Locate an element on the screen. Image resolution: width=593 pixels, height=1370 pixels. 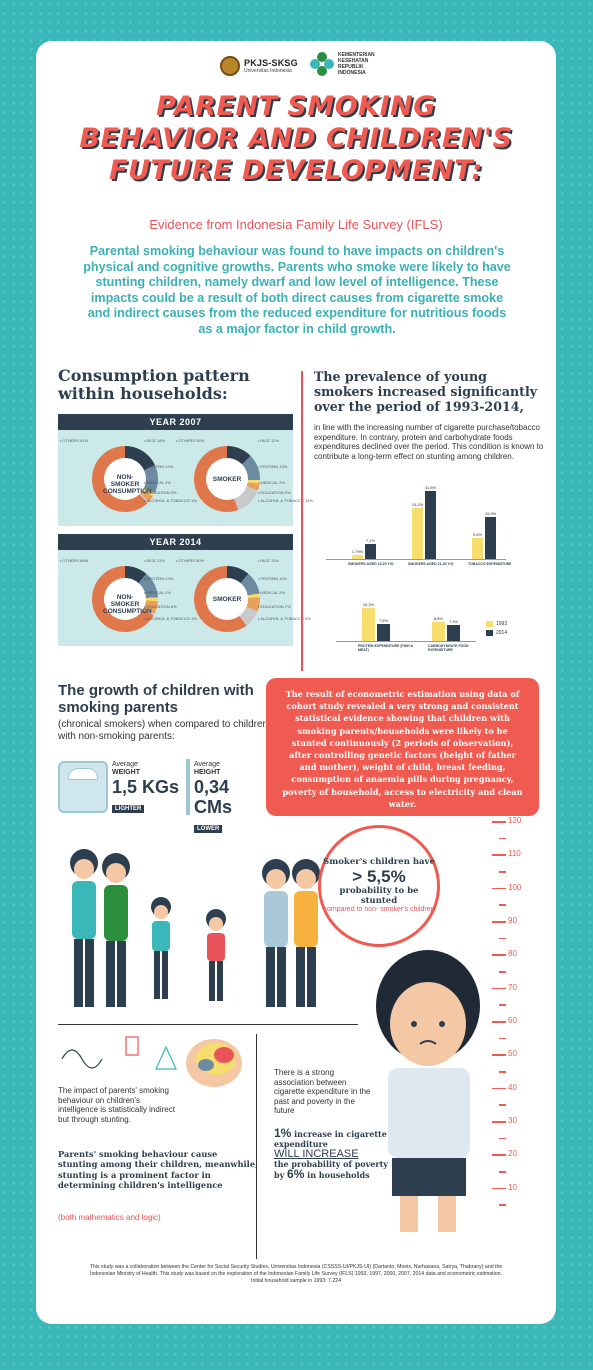
segment-label: RICE 11% is located at coordinates (268, 560).